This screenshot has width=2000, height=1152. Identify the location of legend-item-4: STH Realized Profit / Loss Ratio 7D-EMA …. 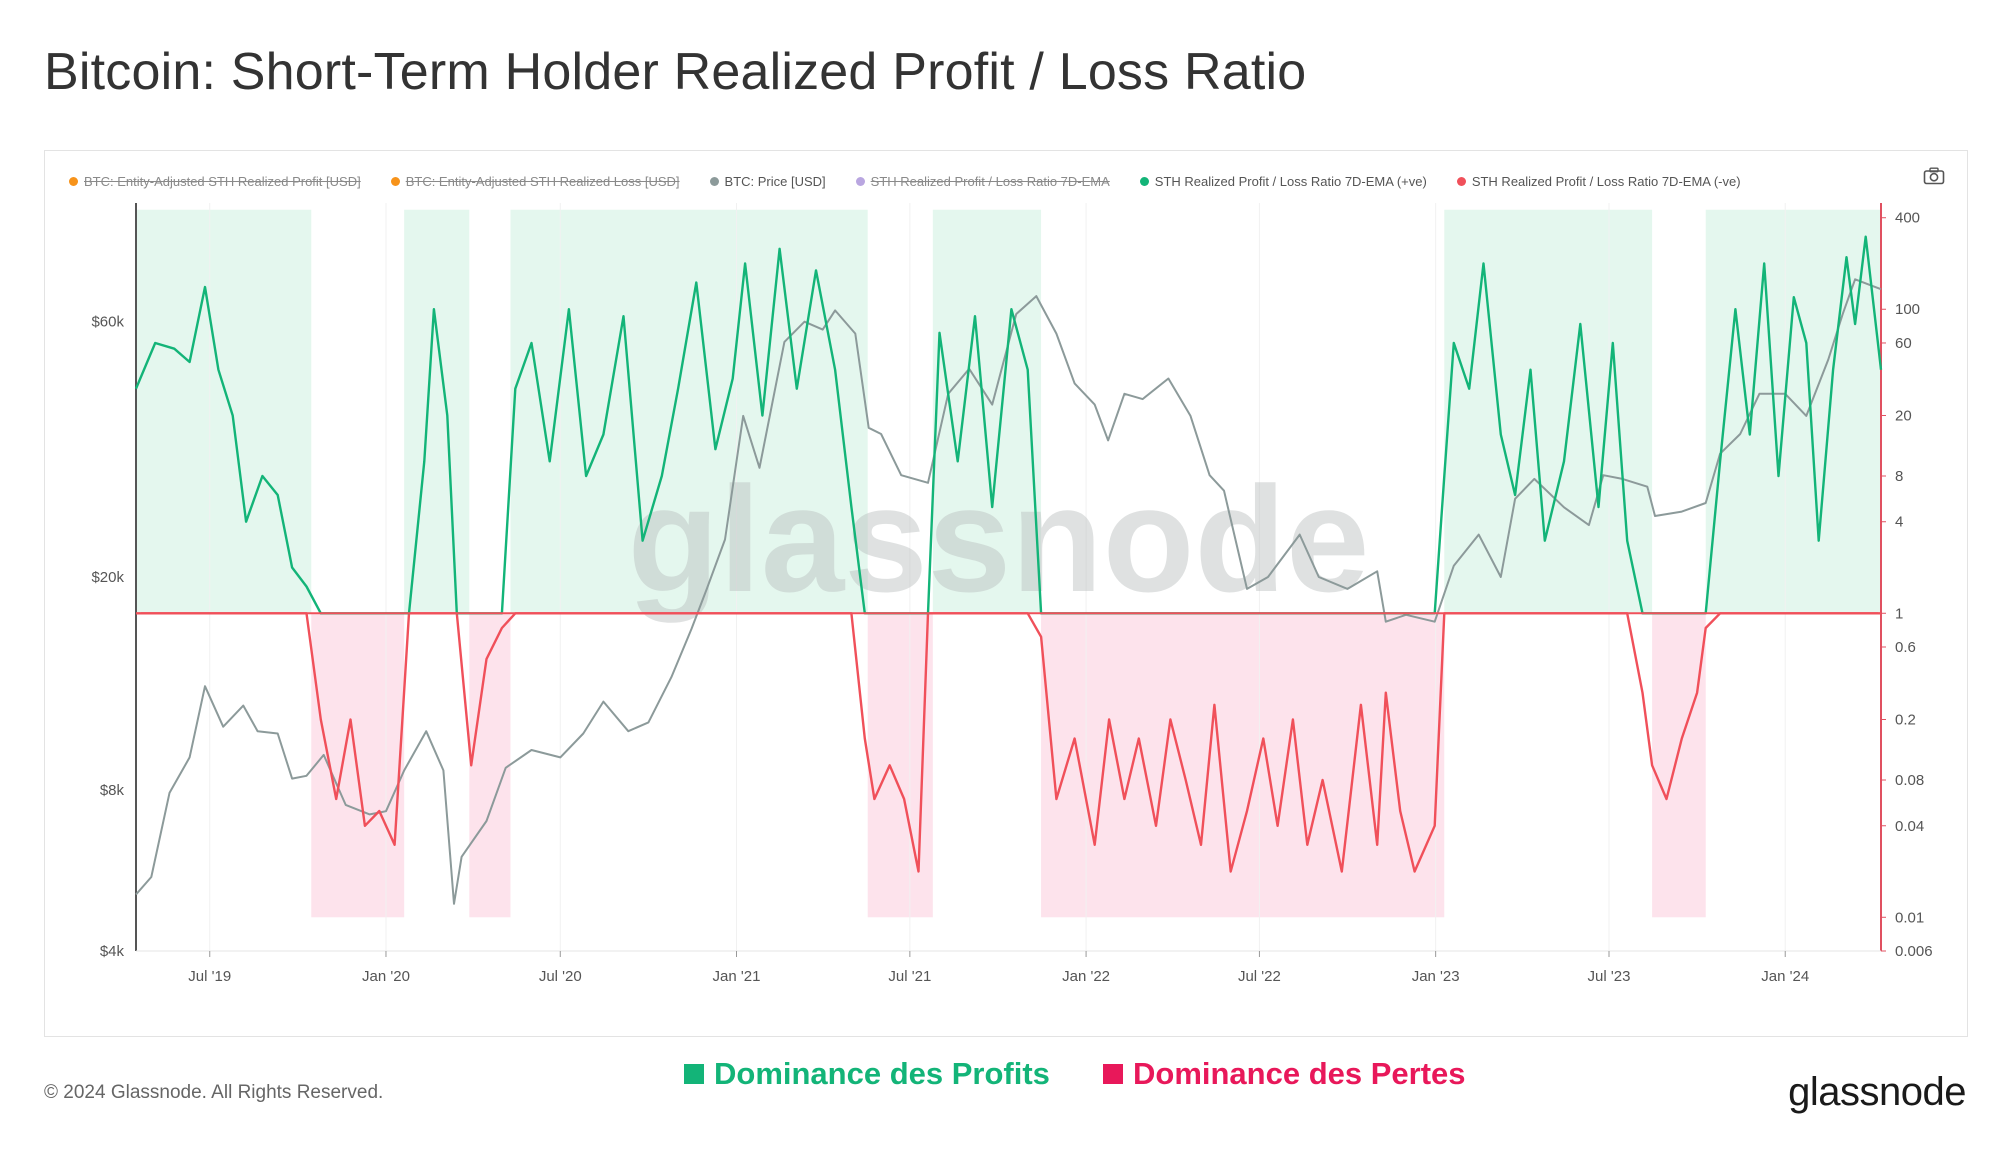
(1283, 181).